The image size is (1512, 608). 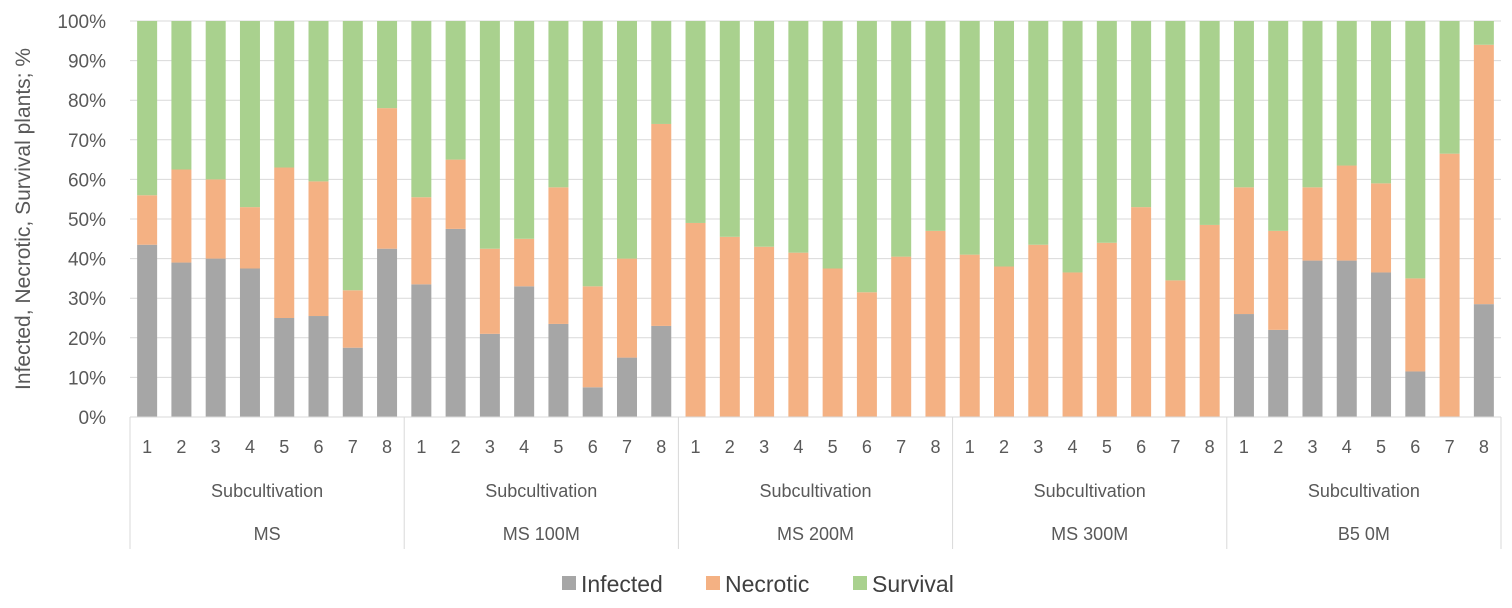 What do you see at coordinates (87, 378) in the screenshot?
I see `y-tick-label: 10%` at bounding box center [87, 378].